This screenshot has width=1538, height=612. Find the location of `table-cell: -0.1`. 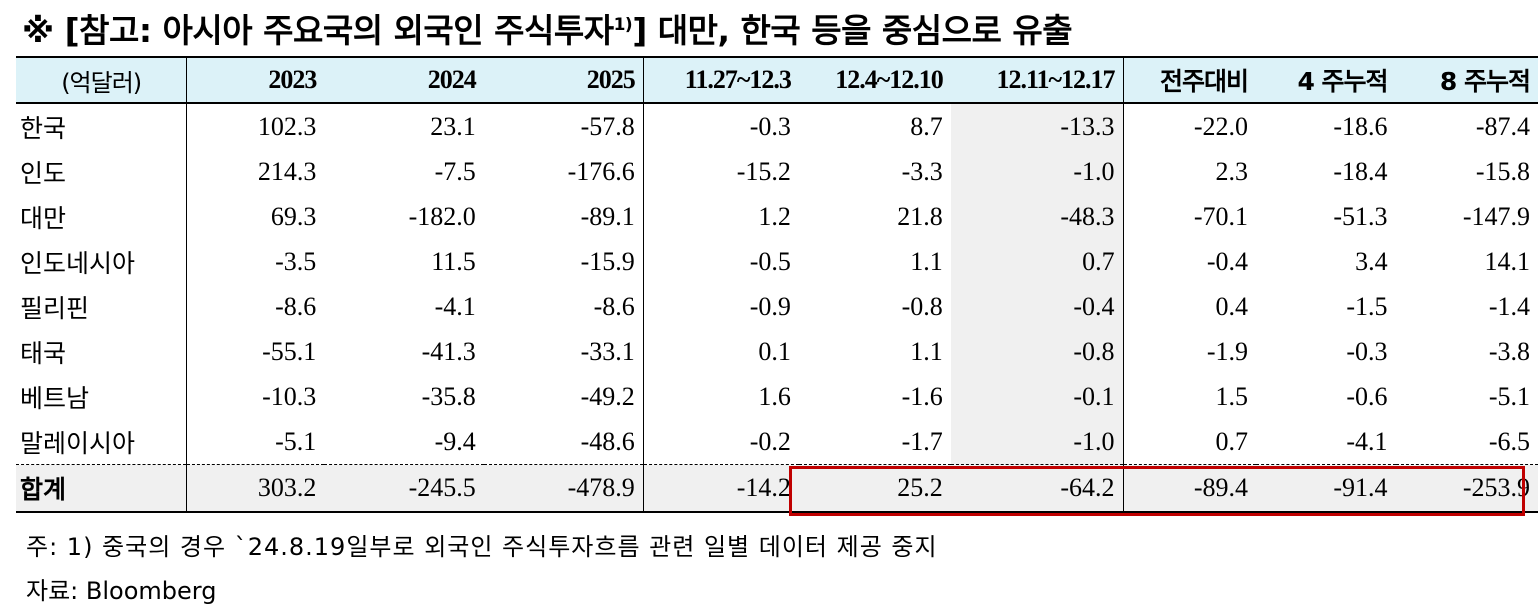

table-cell: -0.1 is located at coordinates (1037, 396).